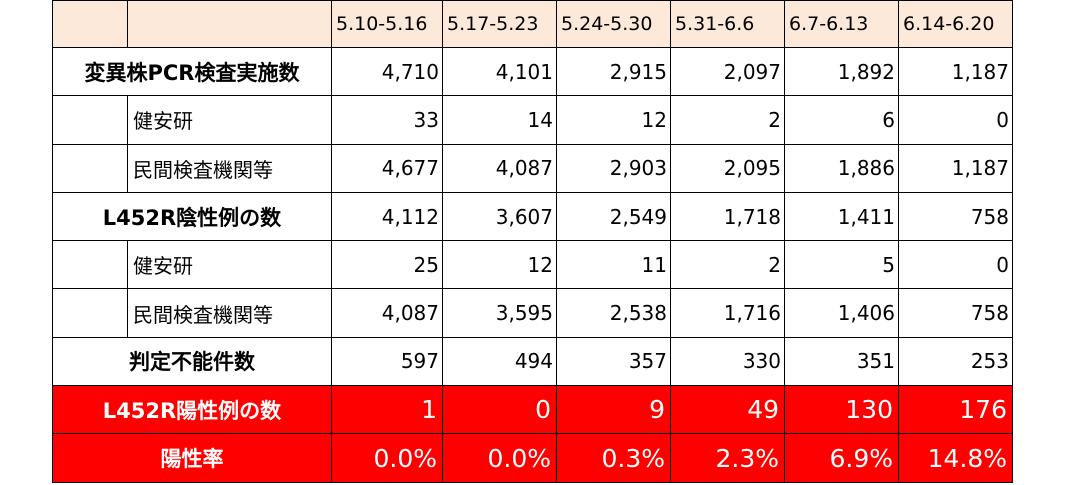 The image size is (1071, 485). I want to click on header-week-6: 6.14-6.20, so click(955, 24).